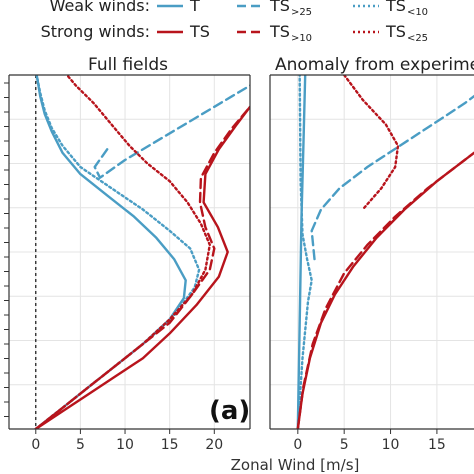 The width and height of the screenshot is (474, 474). I want to click on series-line-weak-TS<10, so click(304, 252).